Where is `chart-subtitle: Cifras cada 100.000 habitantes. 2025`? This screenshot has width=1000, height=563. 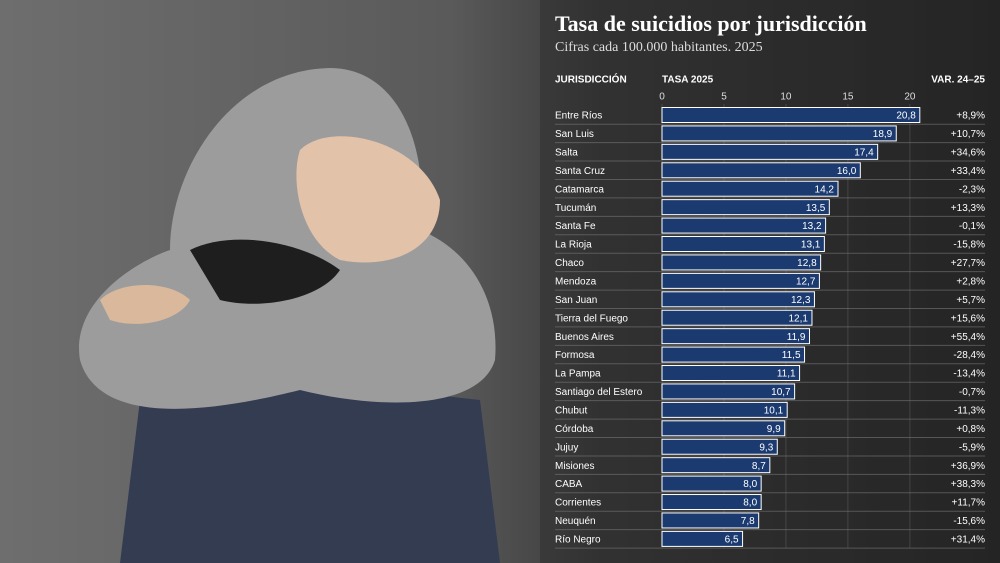
chart-subtitle: Cifras cada 100.000 habitantes. 2025 is located at coordinates (659, 47).